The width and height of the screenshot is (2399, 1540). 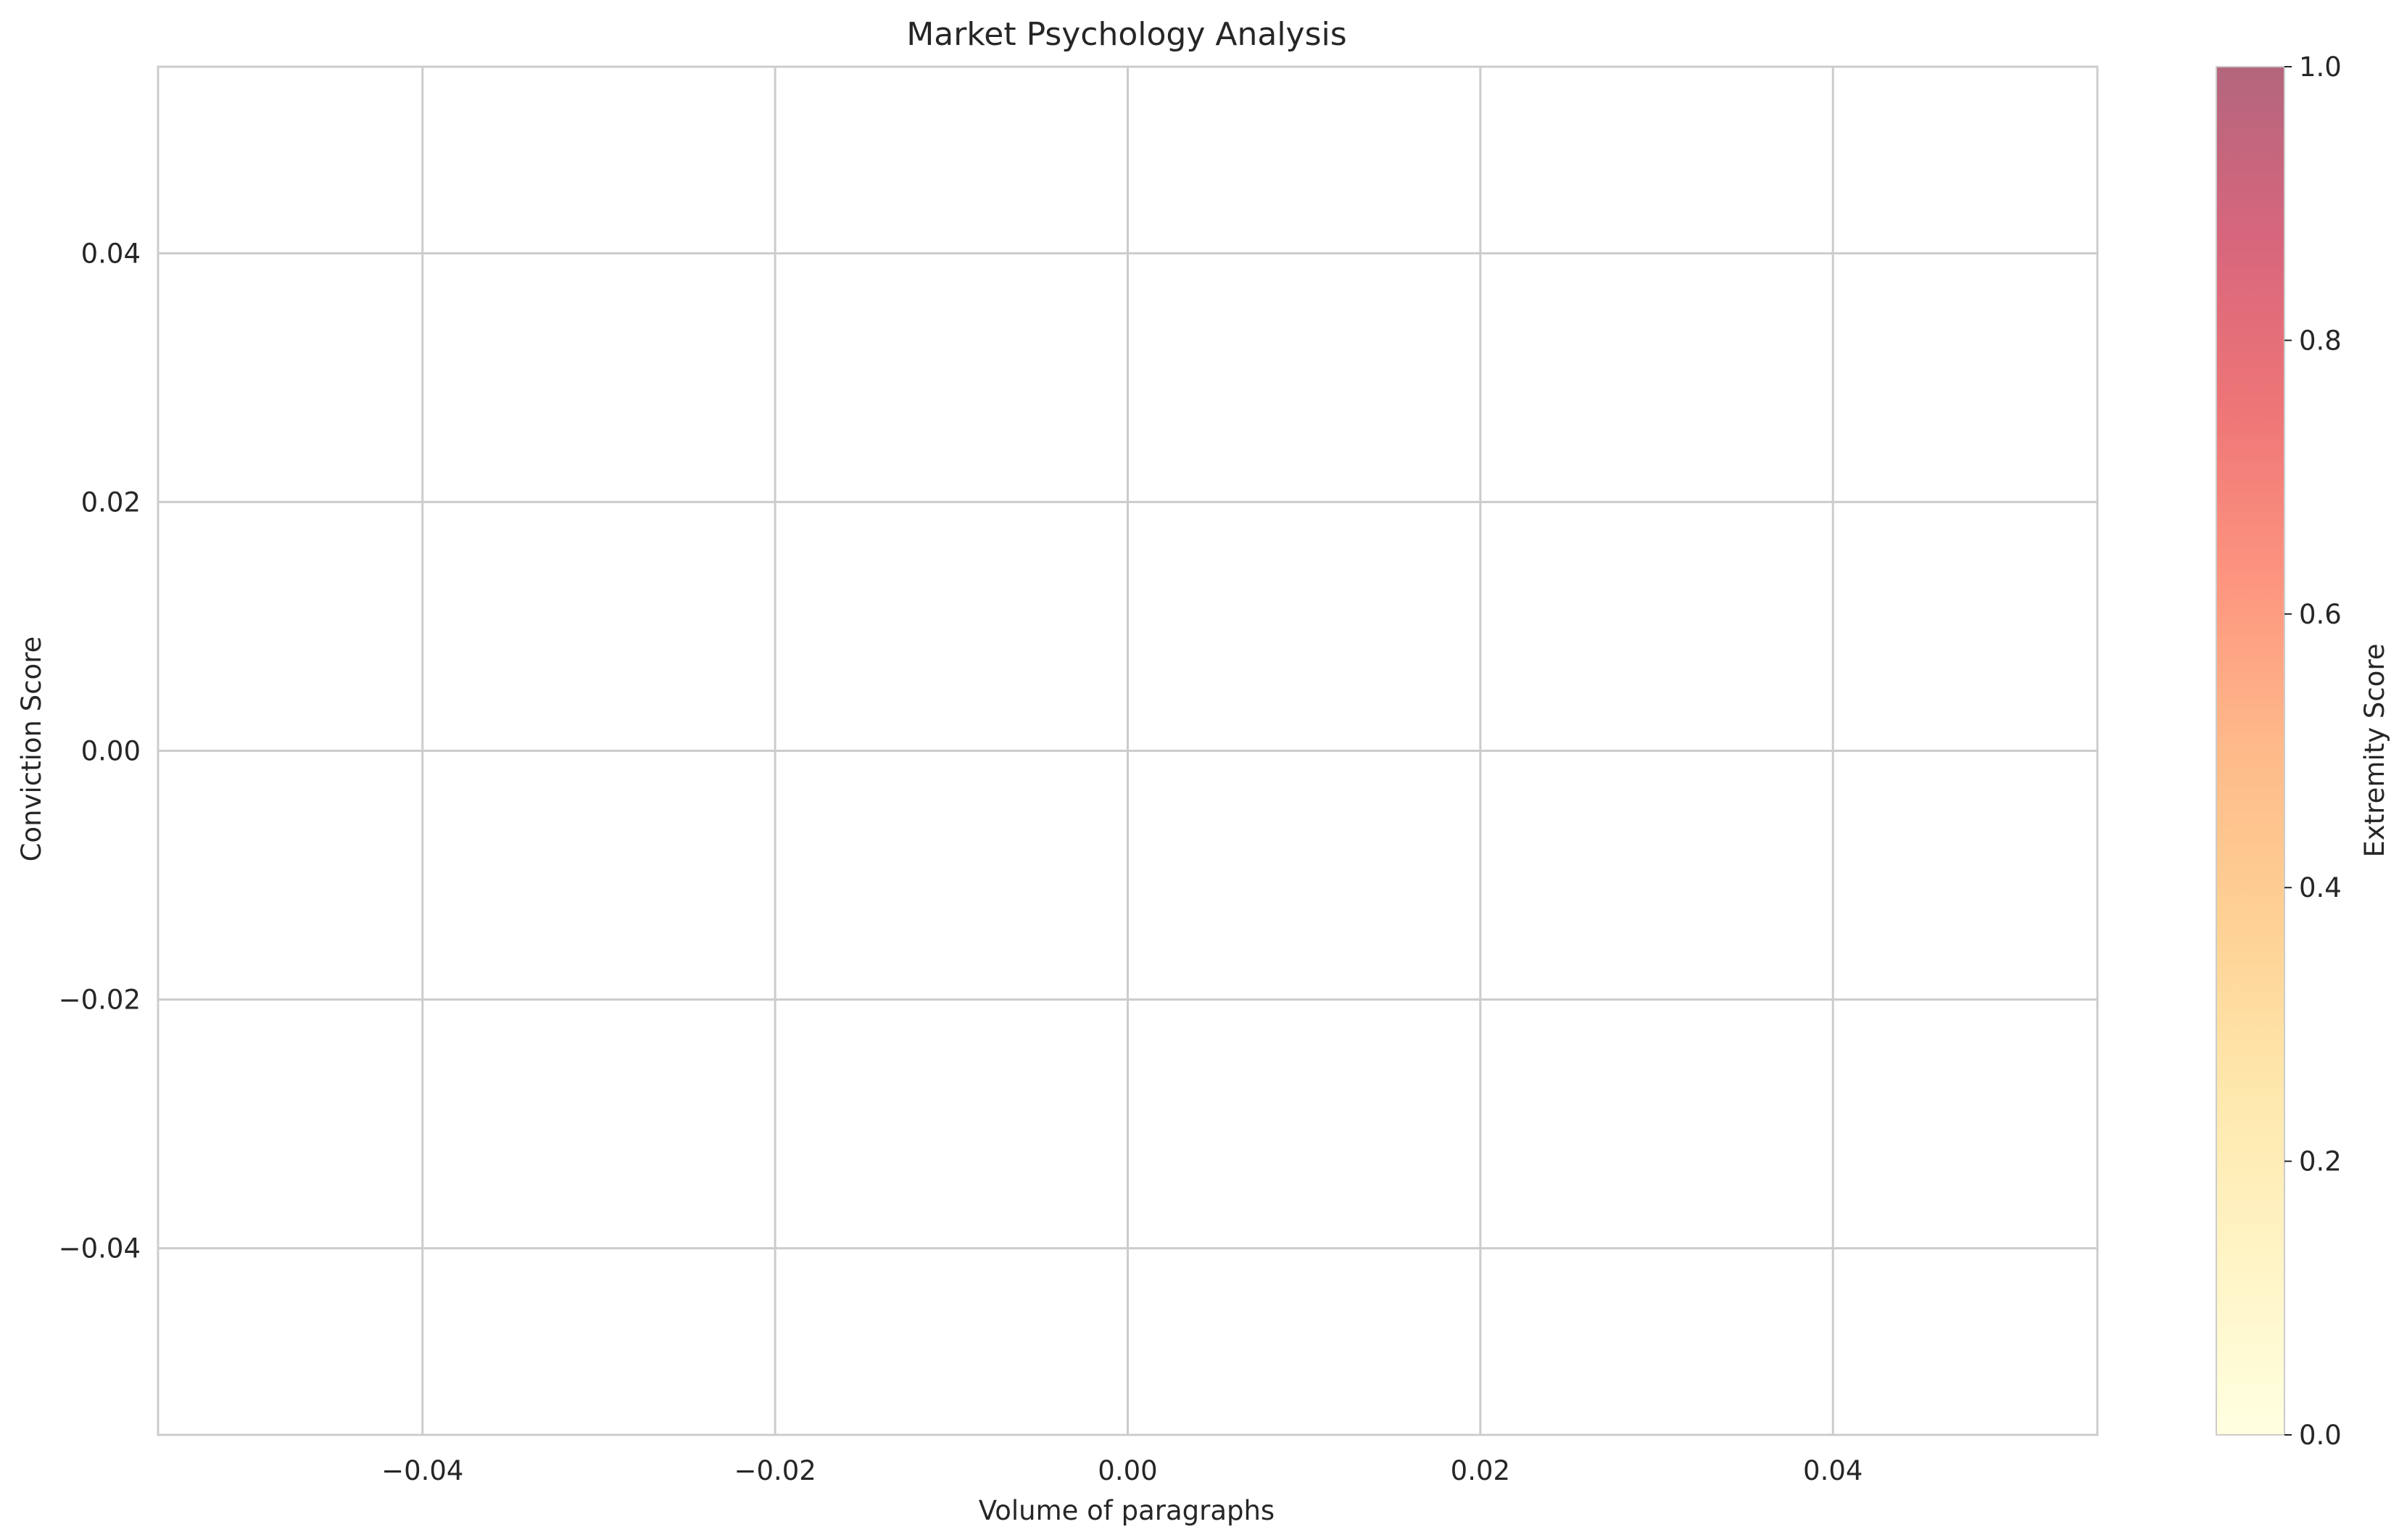 What do you see at coordinates (1833, 1470) in the screenshot?
I see `x-tick-label: 0.04` at bounding box center [1833, 1470].